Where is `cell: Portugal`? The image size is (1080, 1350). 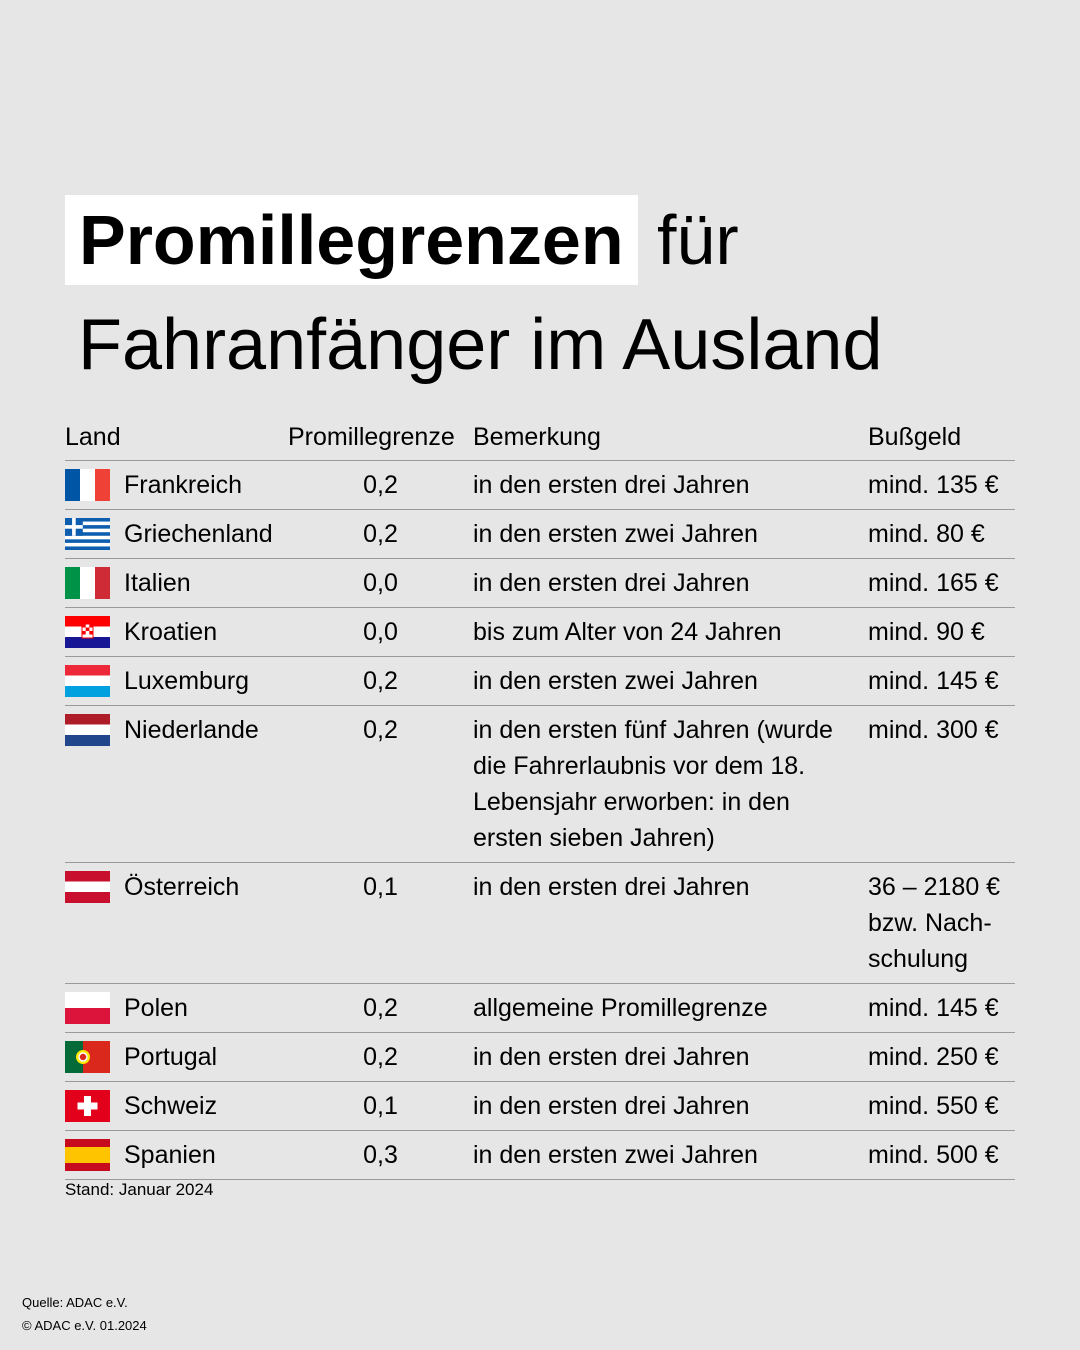 cell: Portugal is located at coordinates (176, 1057).